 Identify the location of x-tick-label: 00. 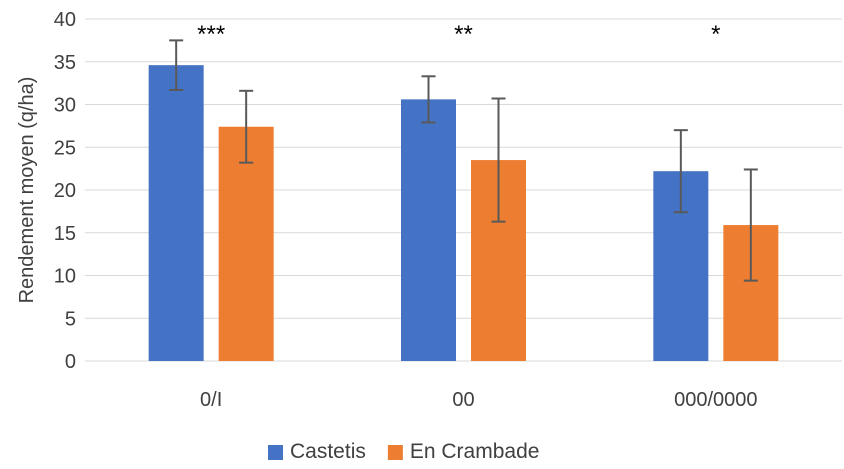
(463, 400).